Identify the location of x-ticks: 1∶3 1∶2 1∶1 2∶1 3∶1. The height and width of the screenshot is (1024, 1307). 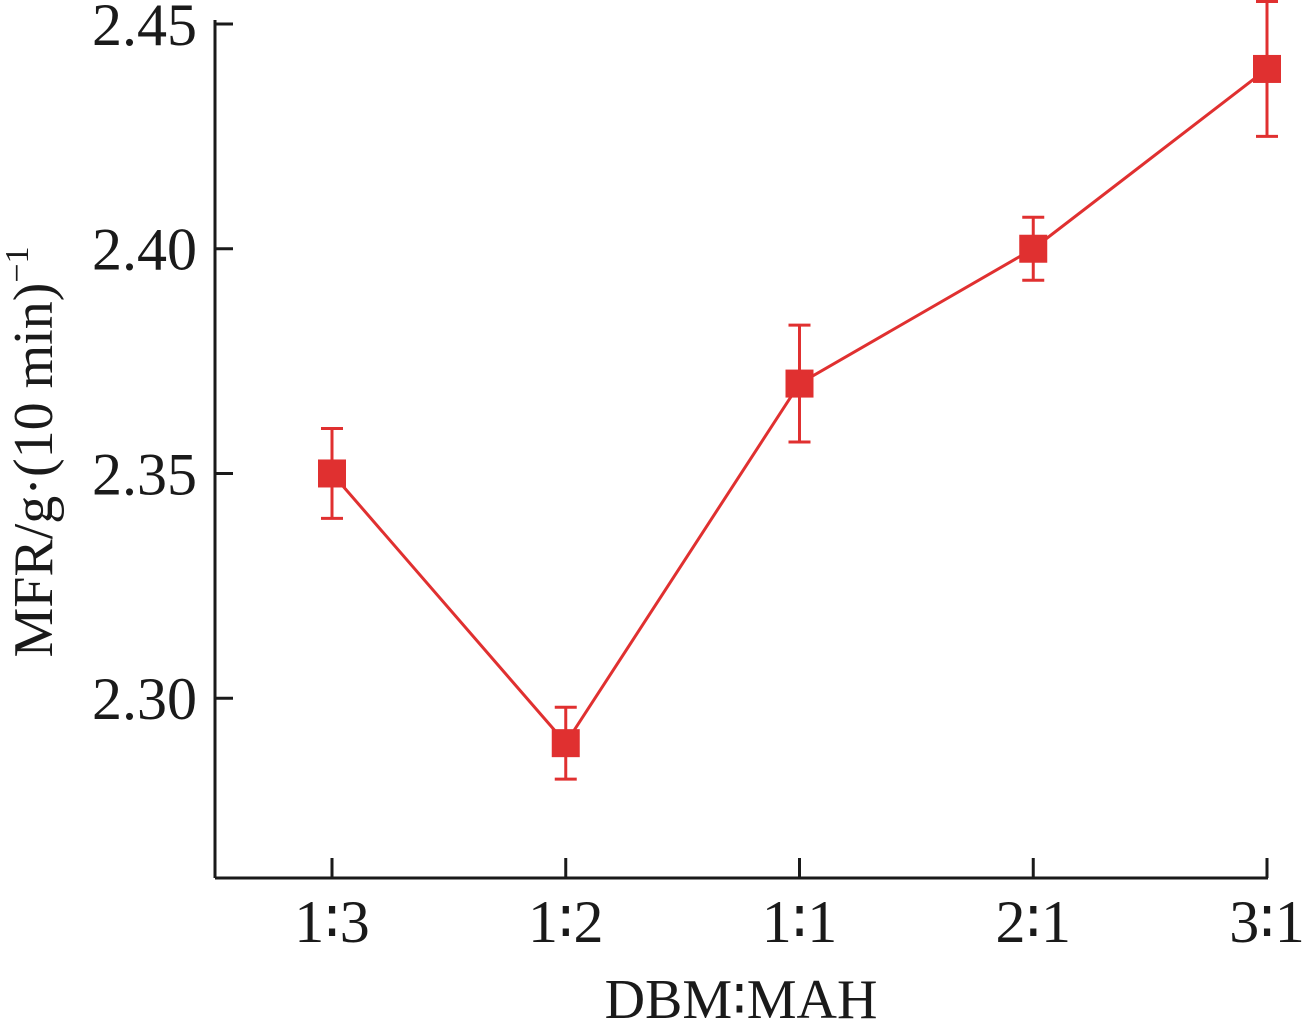
(799, 906).